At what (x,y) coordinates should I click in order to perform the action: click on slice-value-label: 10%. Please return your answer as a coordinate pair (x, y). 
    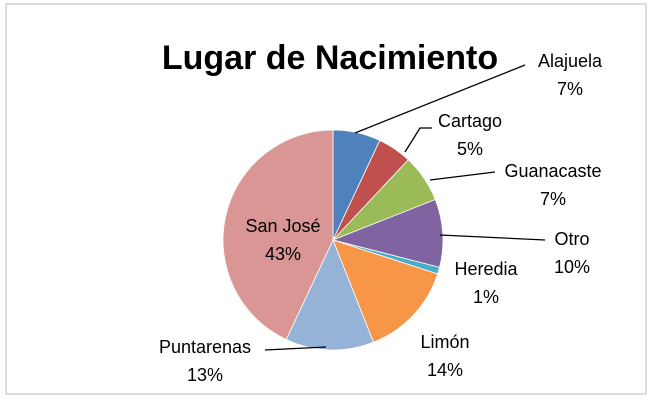
    Looking at the image, I should click on (572, 267).